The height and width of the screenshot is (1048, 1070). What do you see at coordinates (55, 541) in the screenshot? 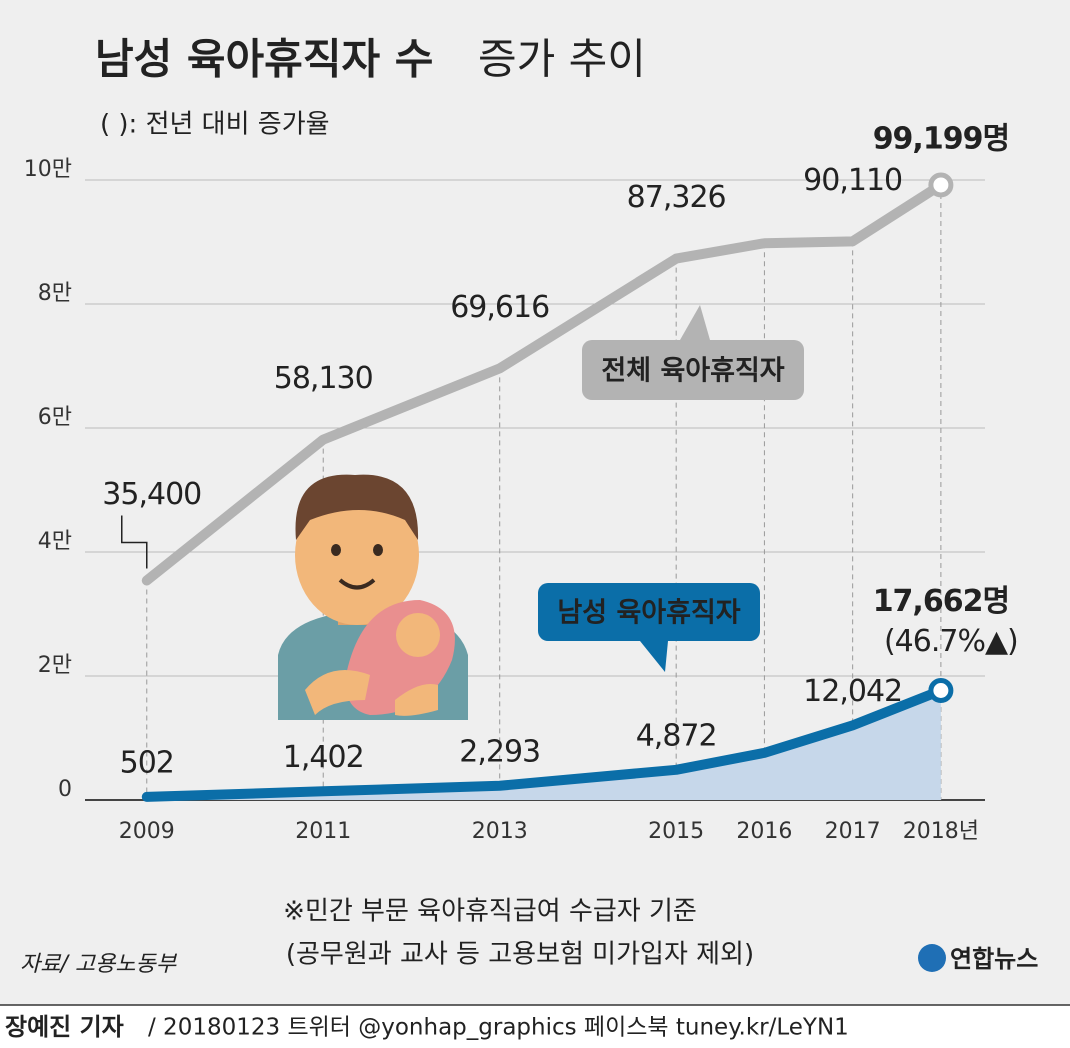
I see `y-tick-label: 4만` at bounding box center [55, 541].